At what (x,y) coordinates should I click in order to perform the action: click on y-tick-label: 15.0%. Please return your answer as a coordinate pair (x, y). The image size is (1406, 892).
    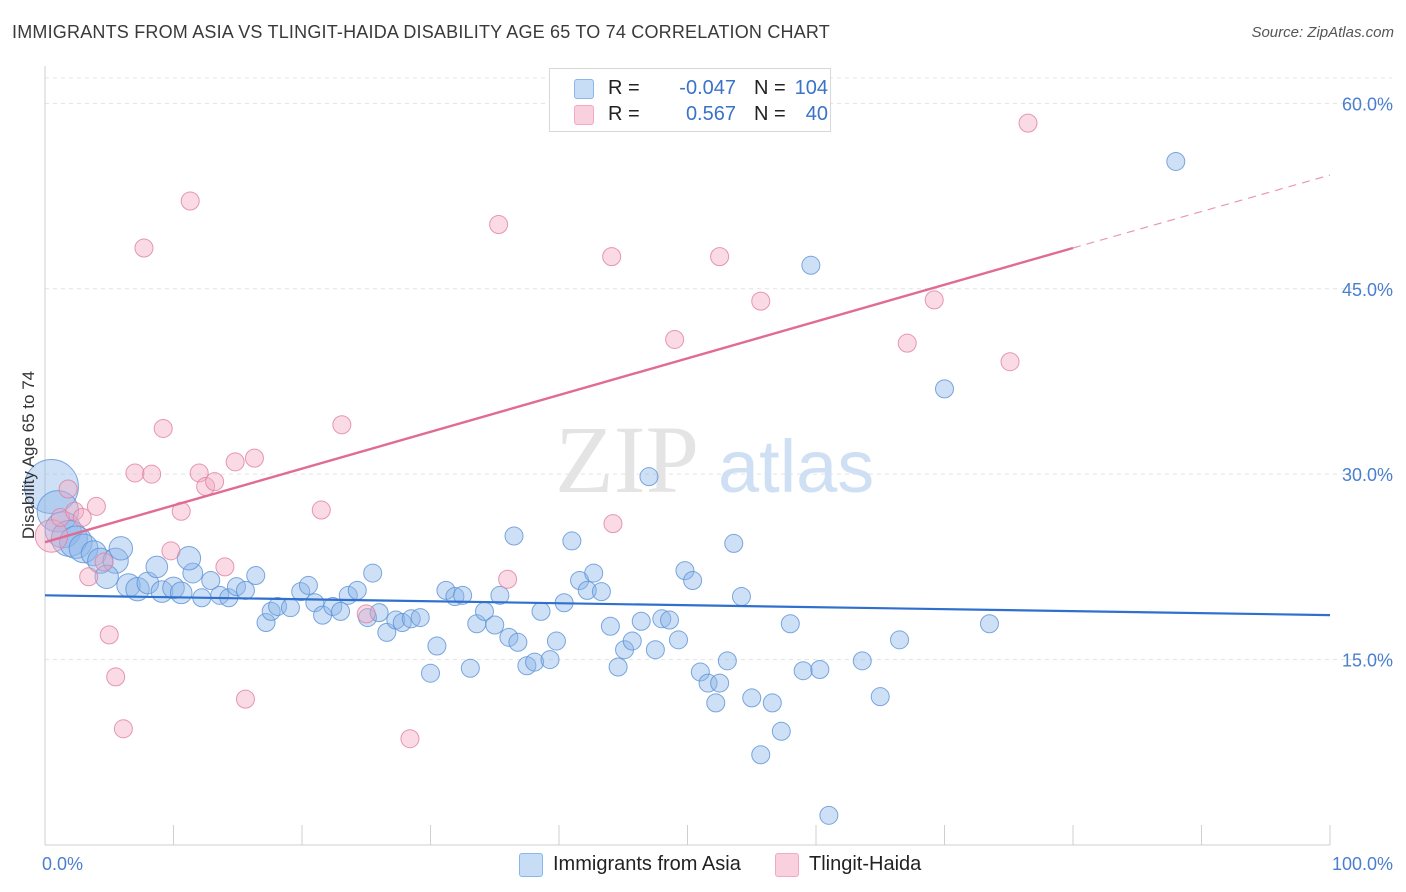
    Looking at the image, I should click on (1367, 661).